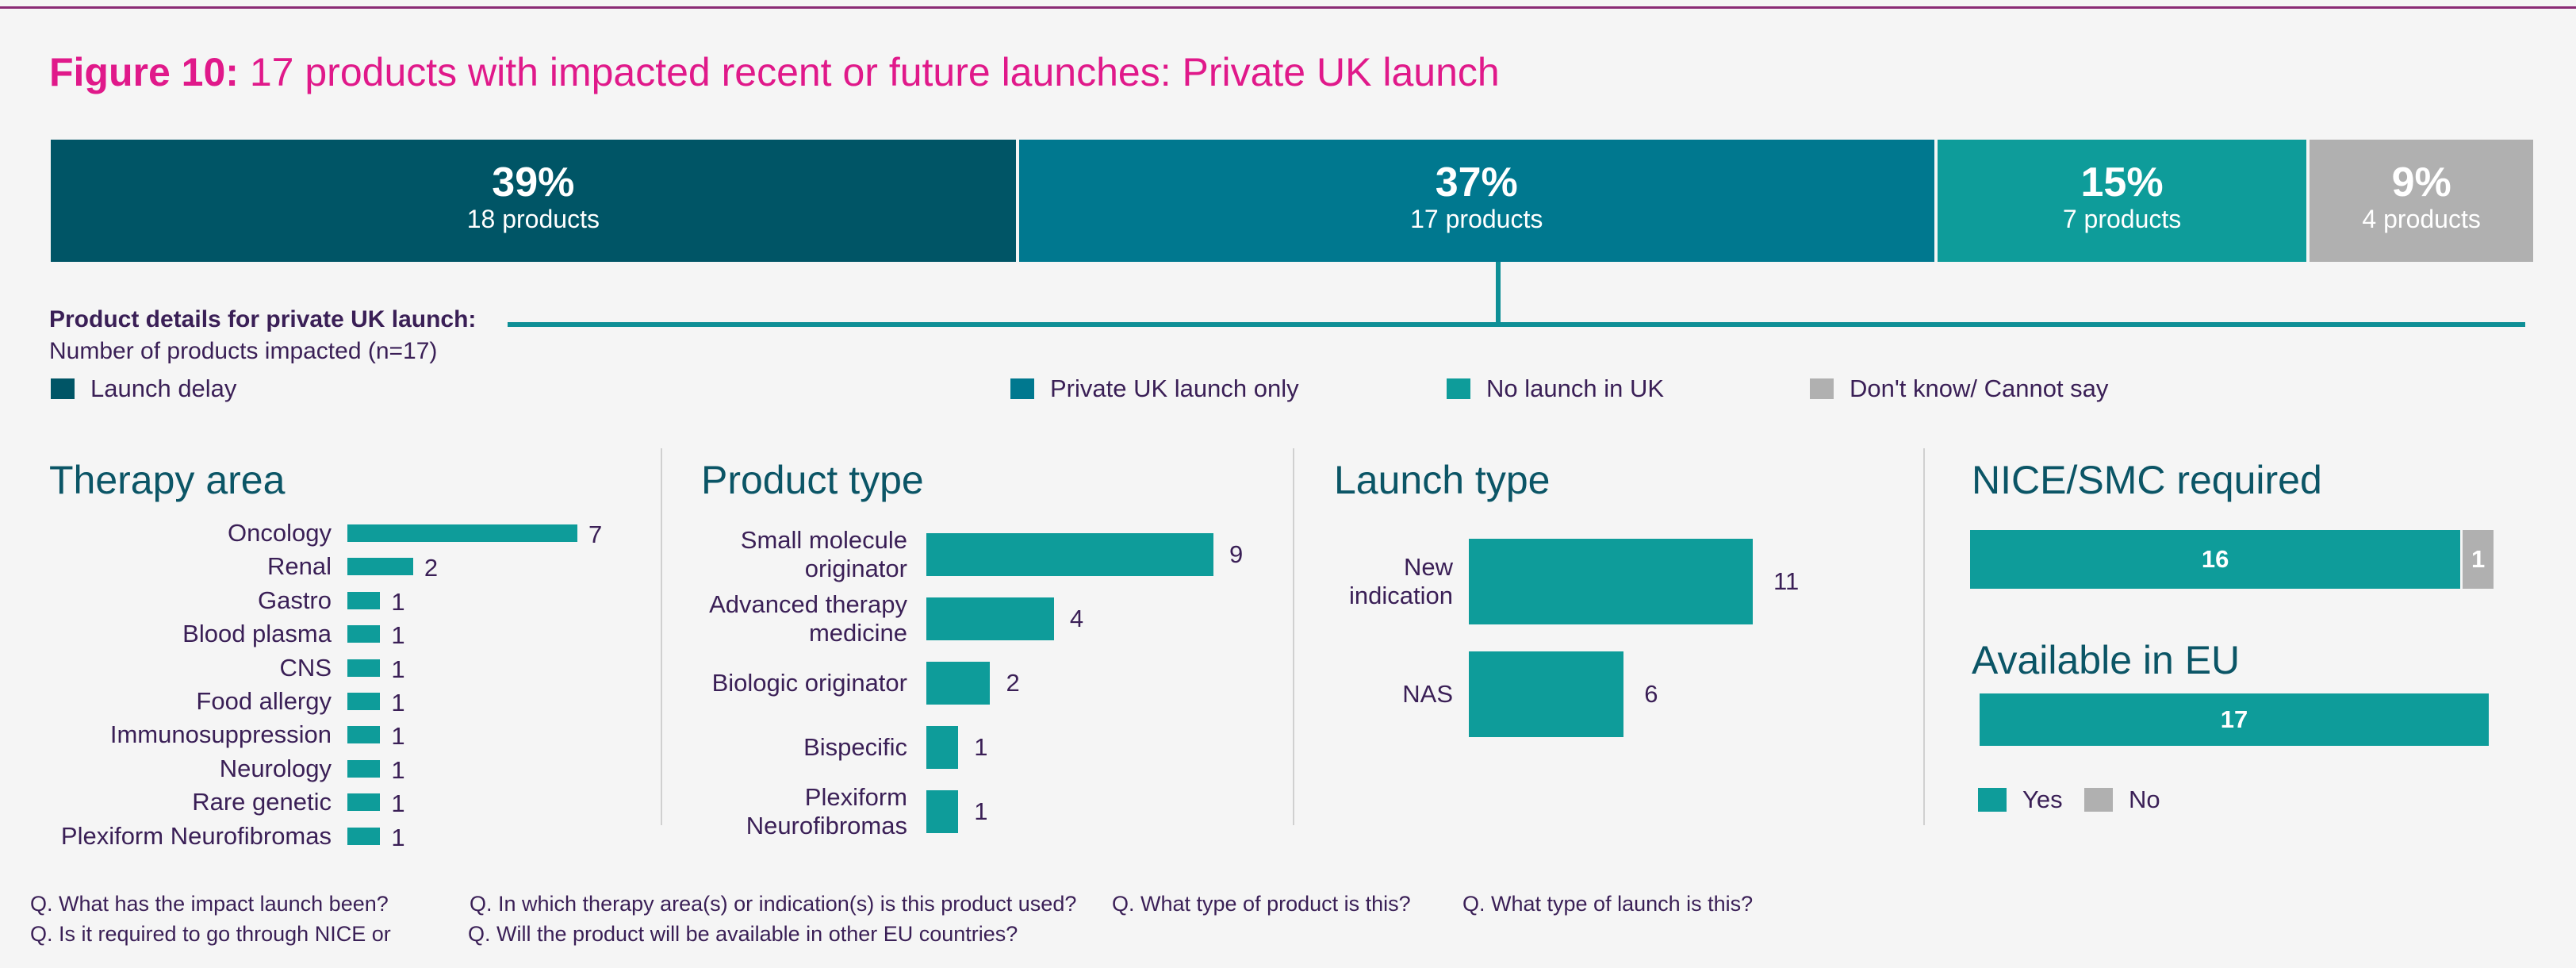 This screenshot has width=2576, height=968. I want to click on bar-category-label-line: Advanced therapy, so click(808, 604).